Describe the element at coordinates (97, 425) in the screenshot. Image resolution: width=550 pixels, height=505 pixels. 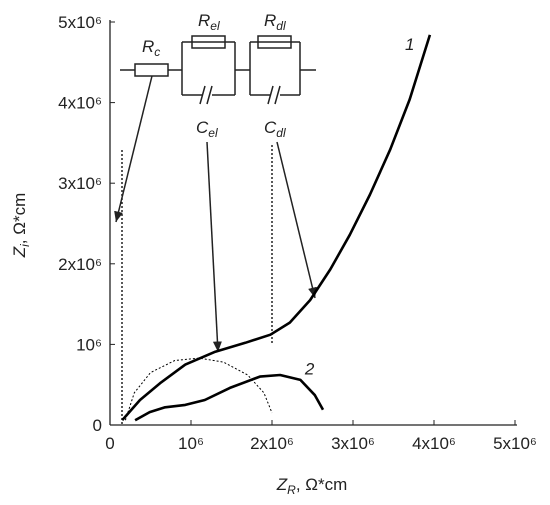
I see `y-tick-label: 0` at that location.